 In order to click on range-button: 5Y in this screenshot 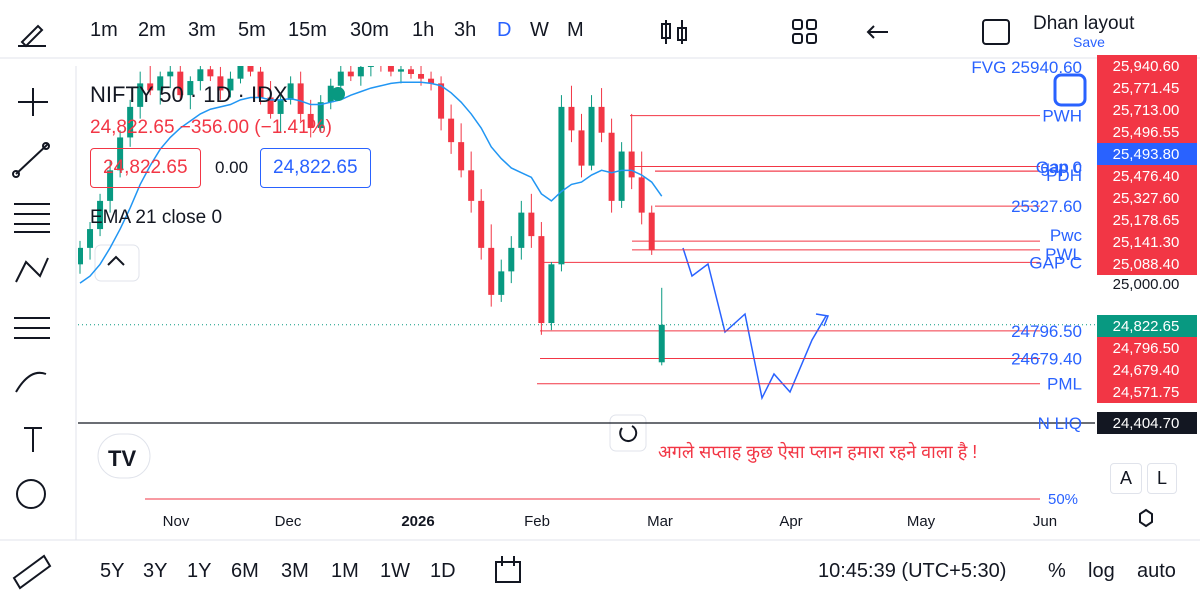, I will do `click(112, 571)`.